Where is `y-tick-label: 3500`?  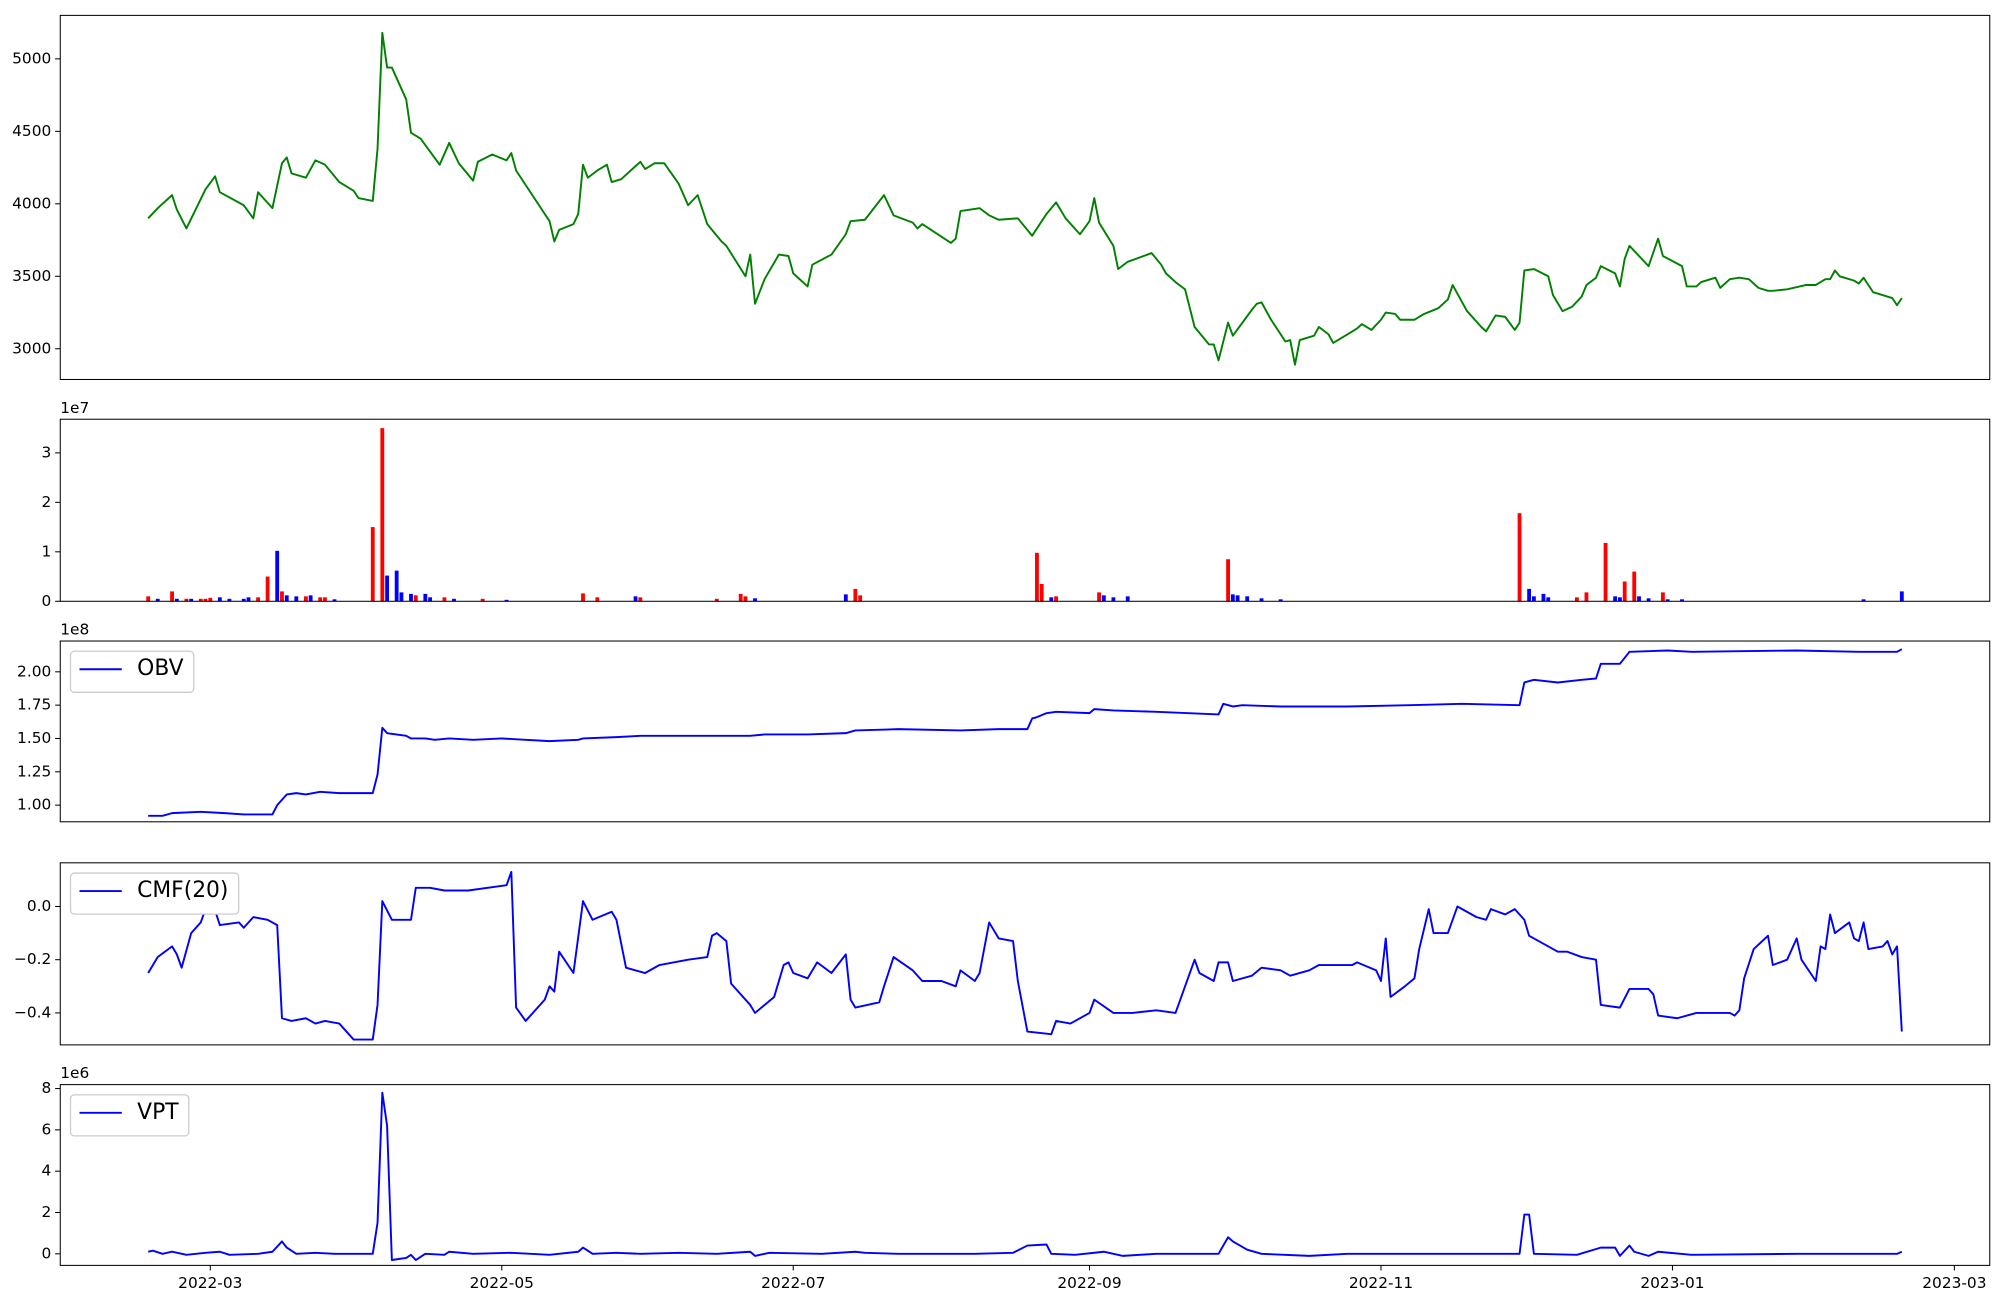
y-tick-label: 3500 is located at coordinates (31, 276).